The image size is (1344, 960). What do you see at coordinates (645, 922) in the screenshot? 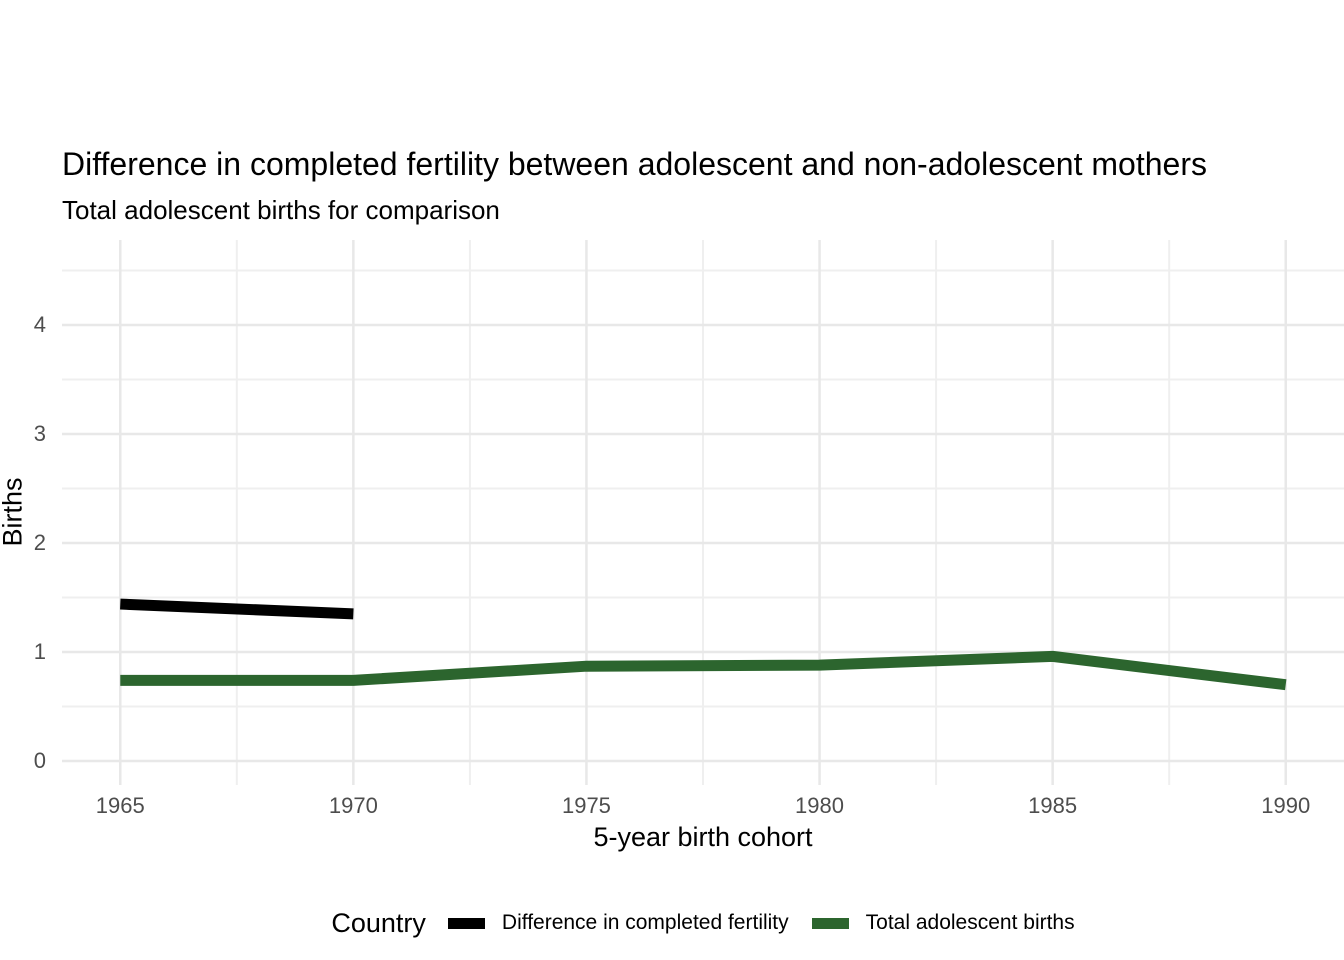
I see `legend-label: Difference in completed fertility` at bounding box center [645, 922].